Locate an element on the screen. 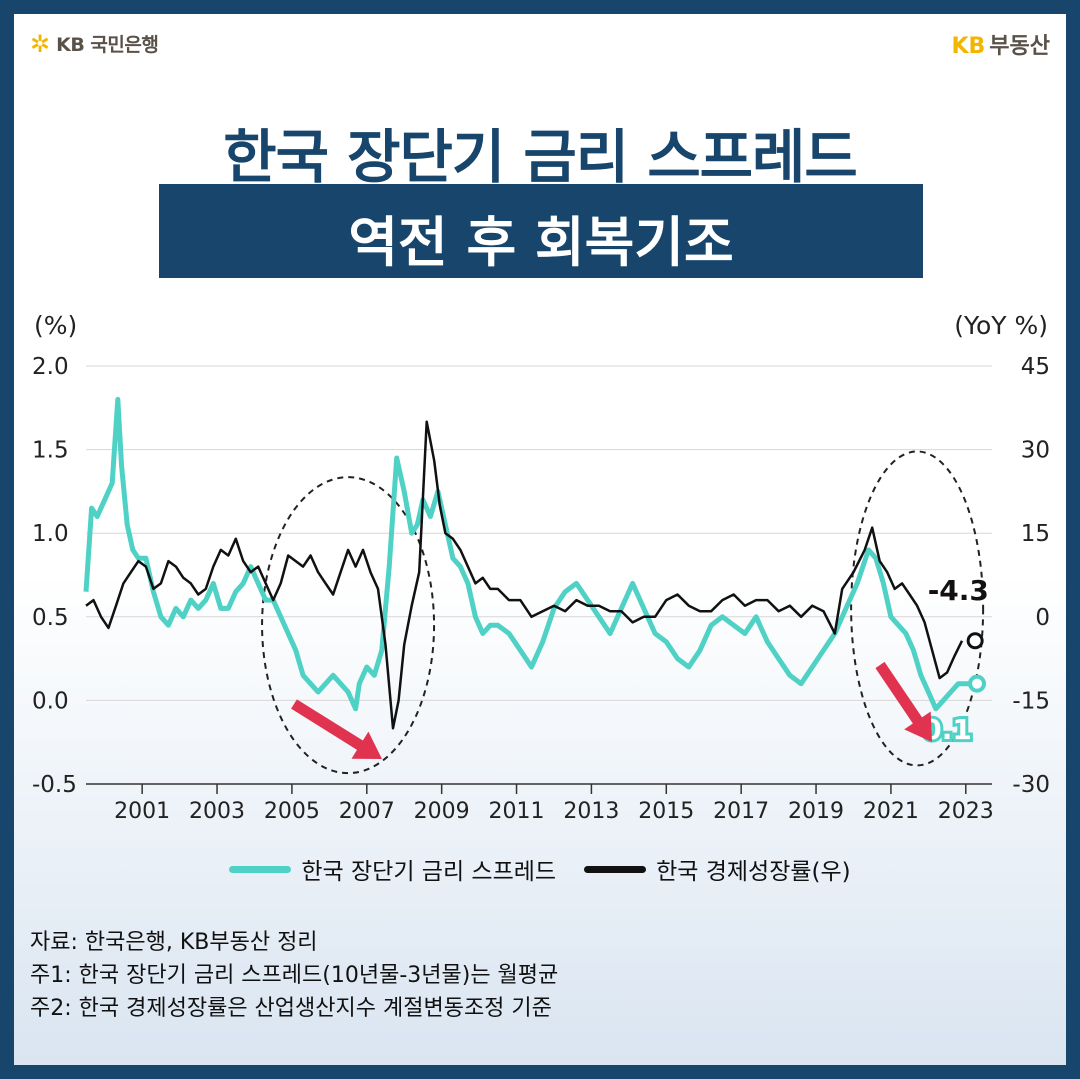  x-tick-label: 2009 is located at coordinates (442, 811).